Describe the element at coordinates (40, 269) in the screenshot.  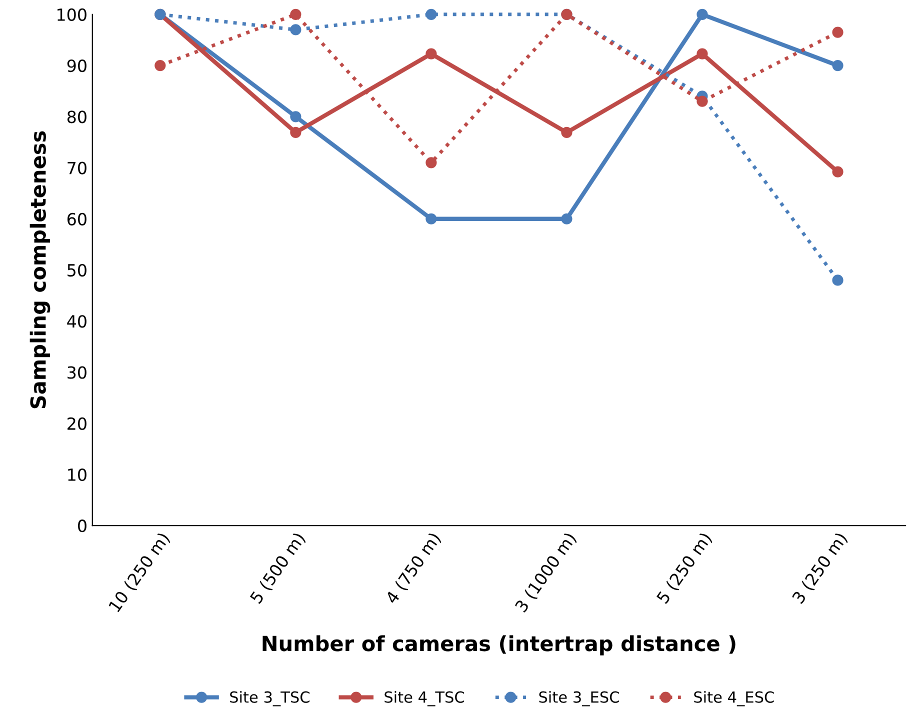
I see `y-axis-title: Sampling completeness` at that location.